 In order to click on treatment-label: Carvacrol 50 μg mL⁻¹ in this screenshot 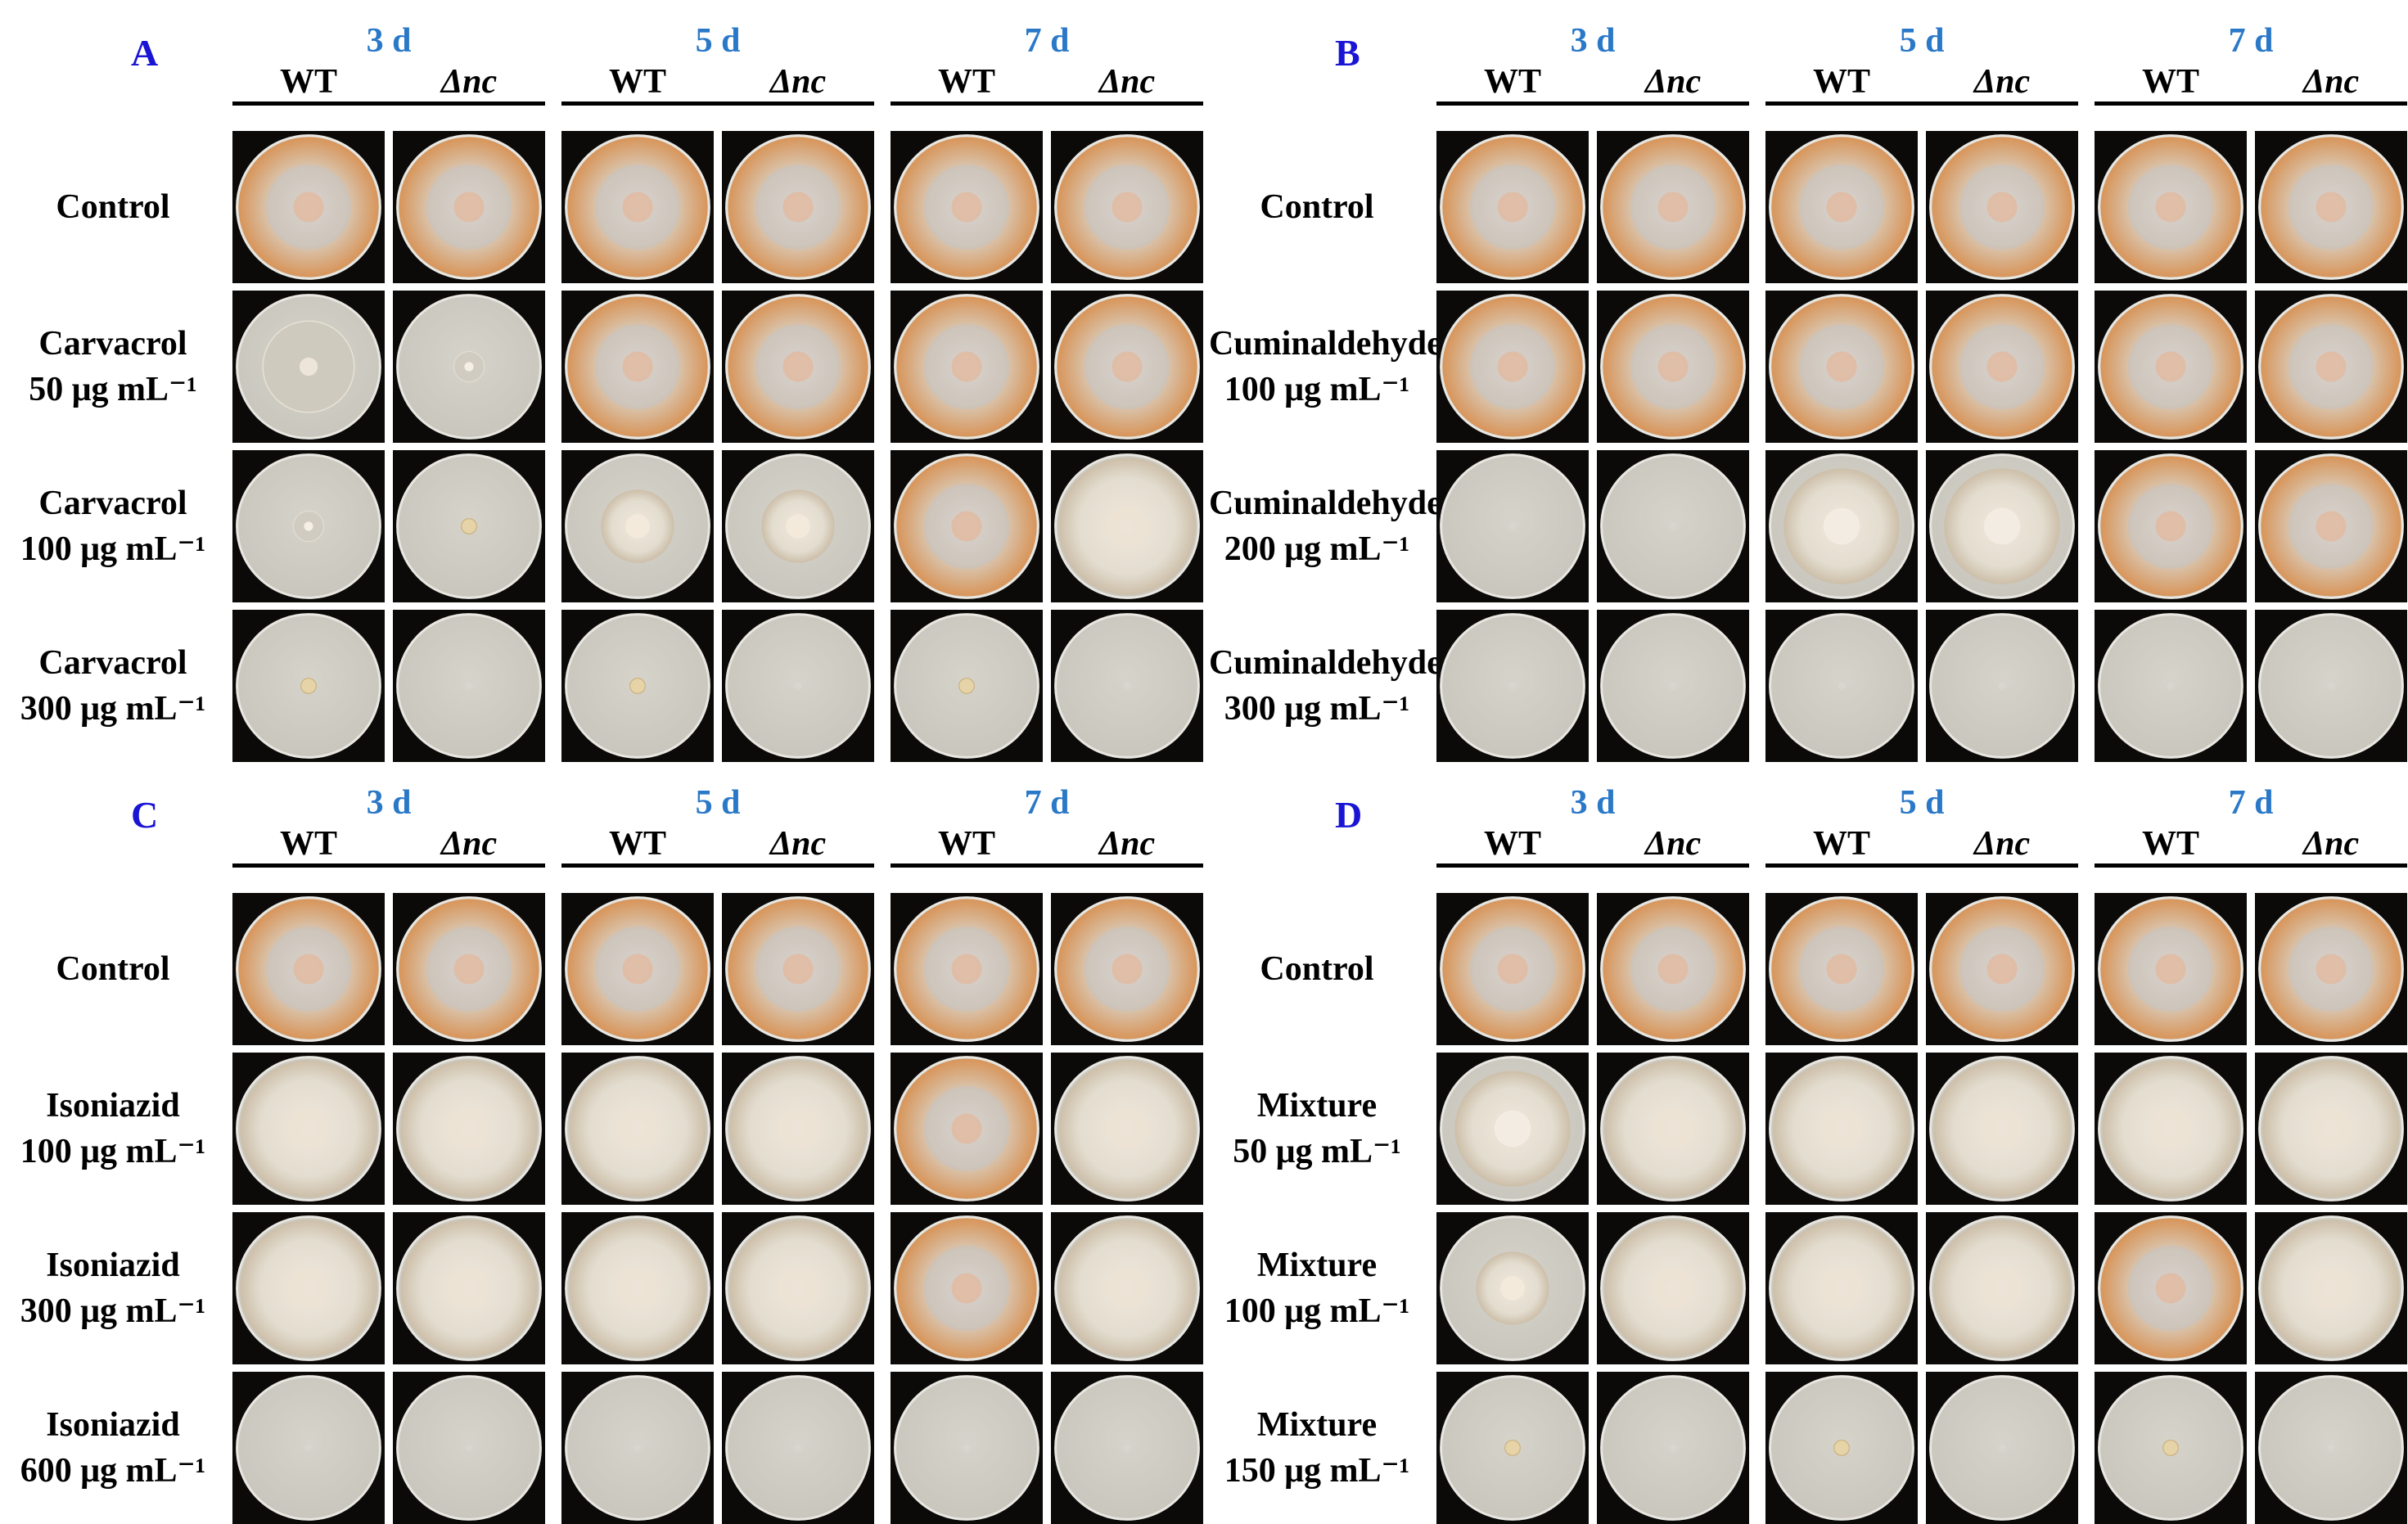, I will do `click(113, 366)`.